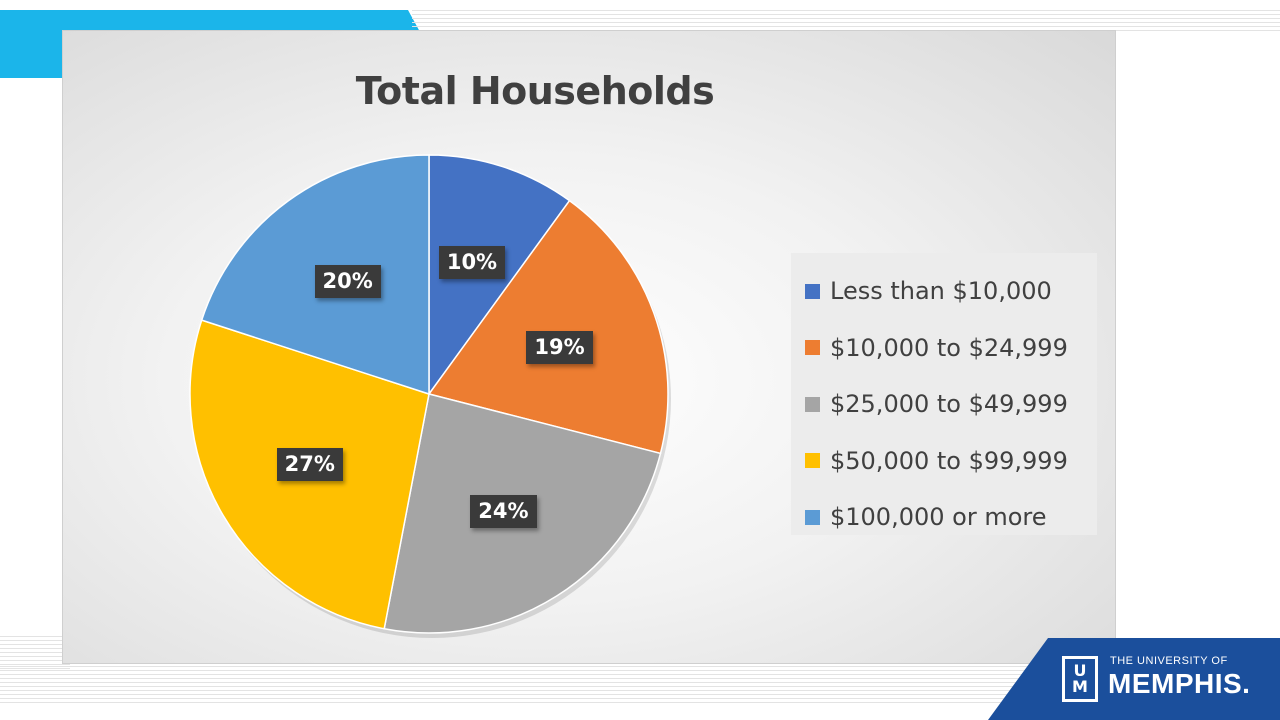 The height and width of the screenshot is (720, 1280). I want to click on legend-label: Less than $10,000, so click(941, 291).